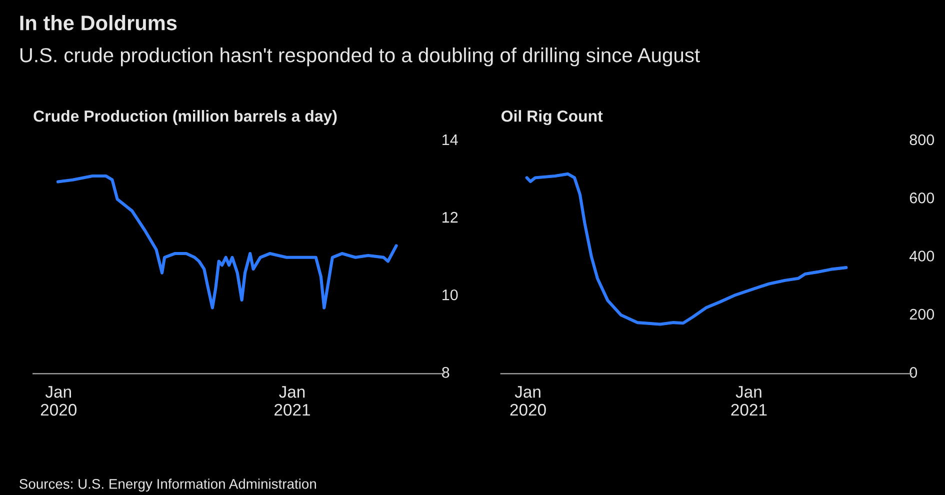 The width and height of the screenshot is (945, 495). Describe the element at coordinates (914, 372) in the screenshot. I see `y-tick-label: 0` at that location.